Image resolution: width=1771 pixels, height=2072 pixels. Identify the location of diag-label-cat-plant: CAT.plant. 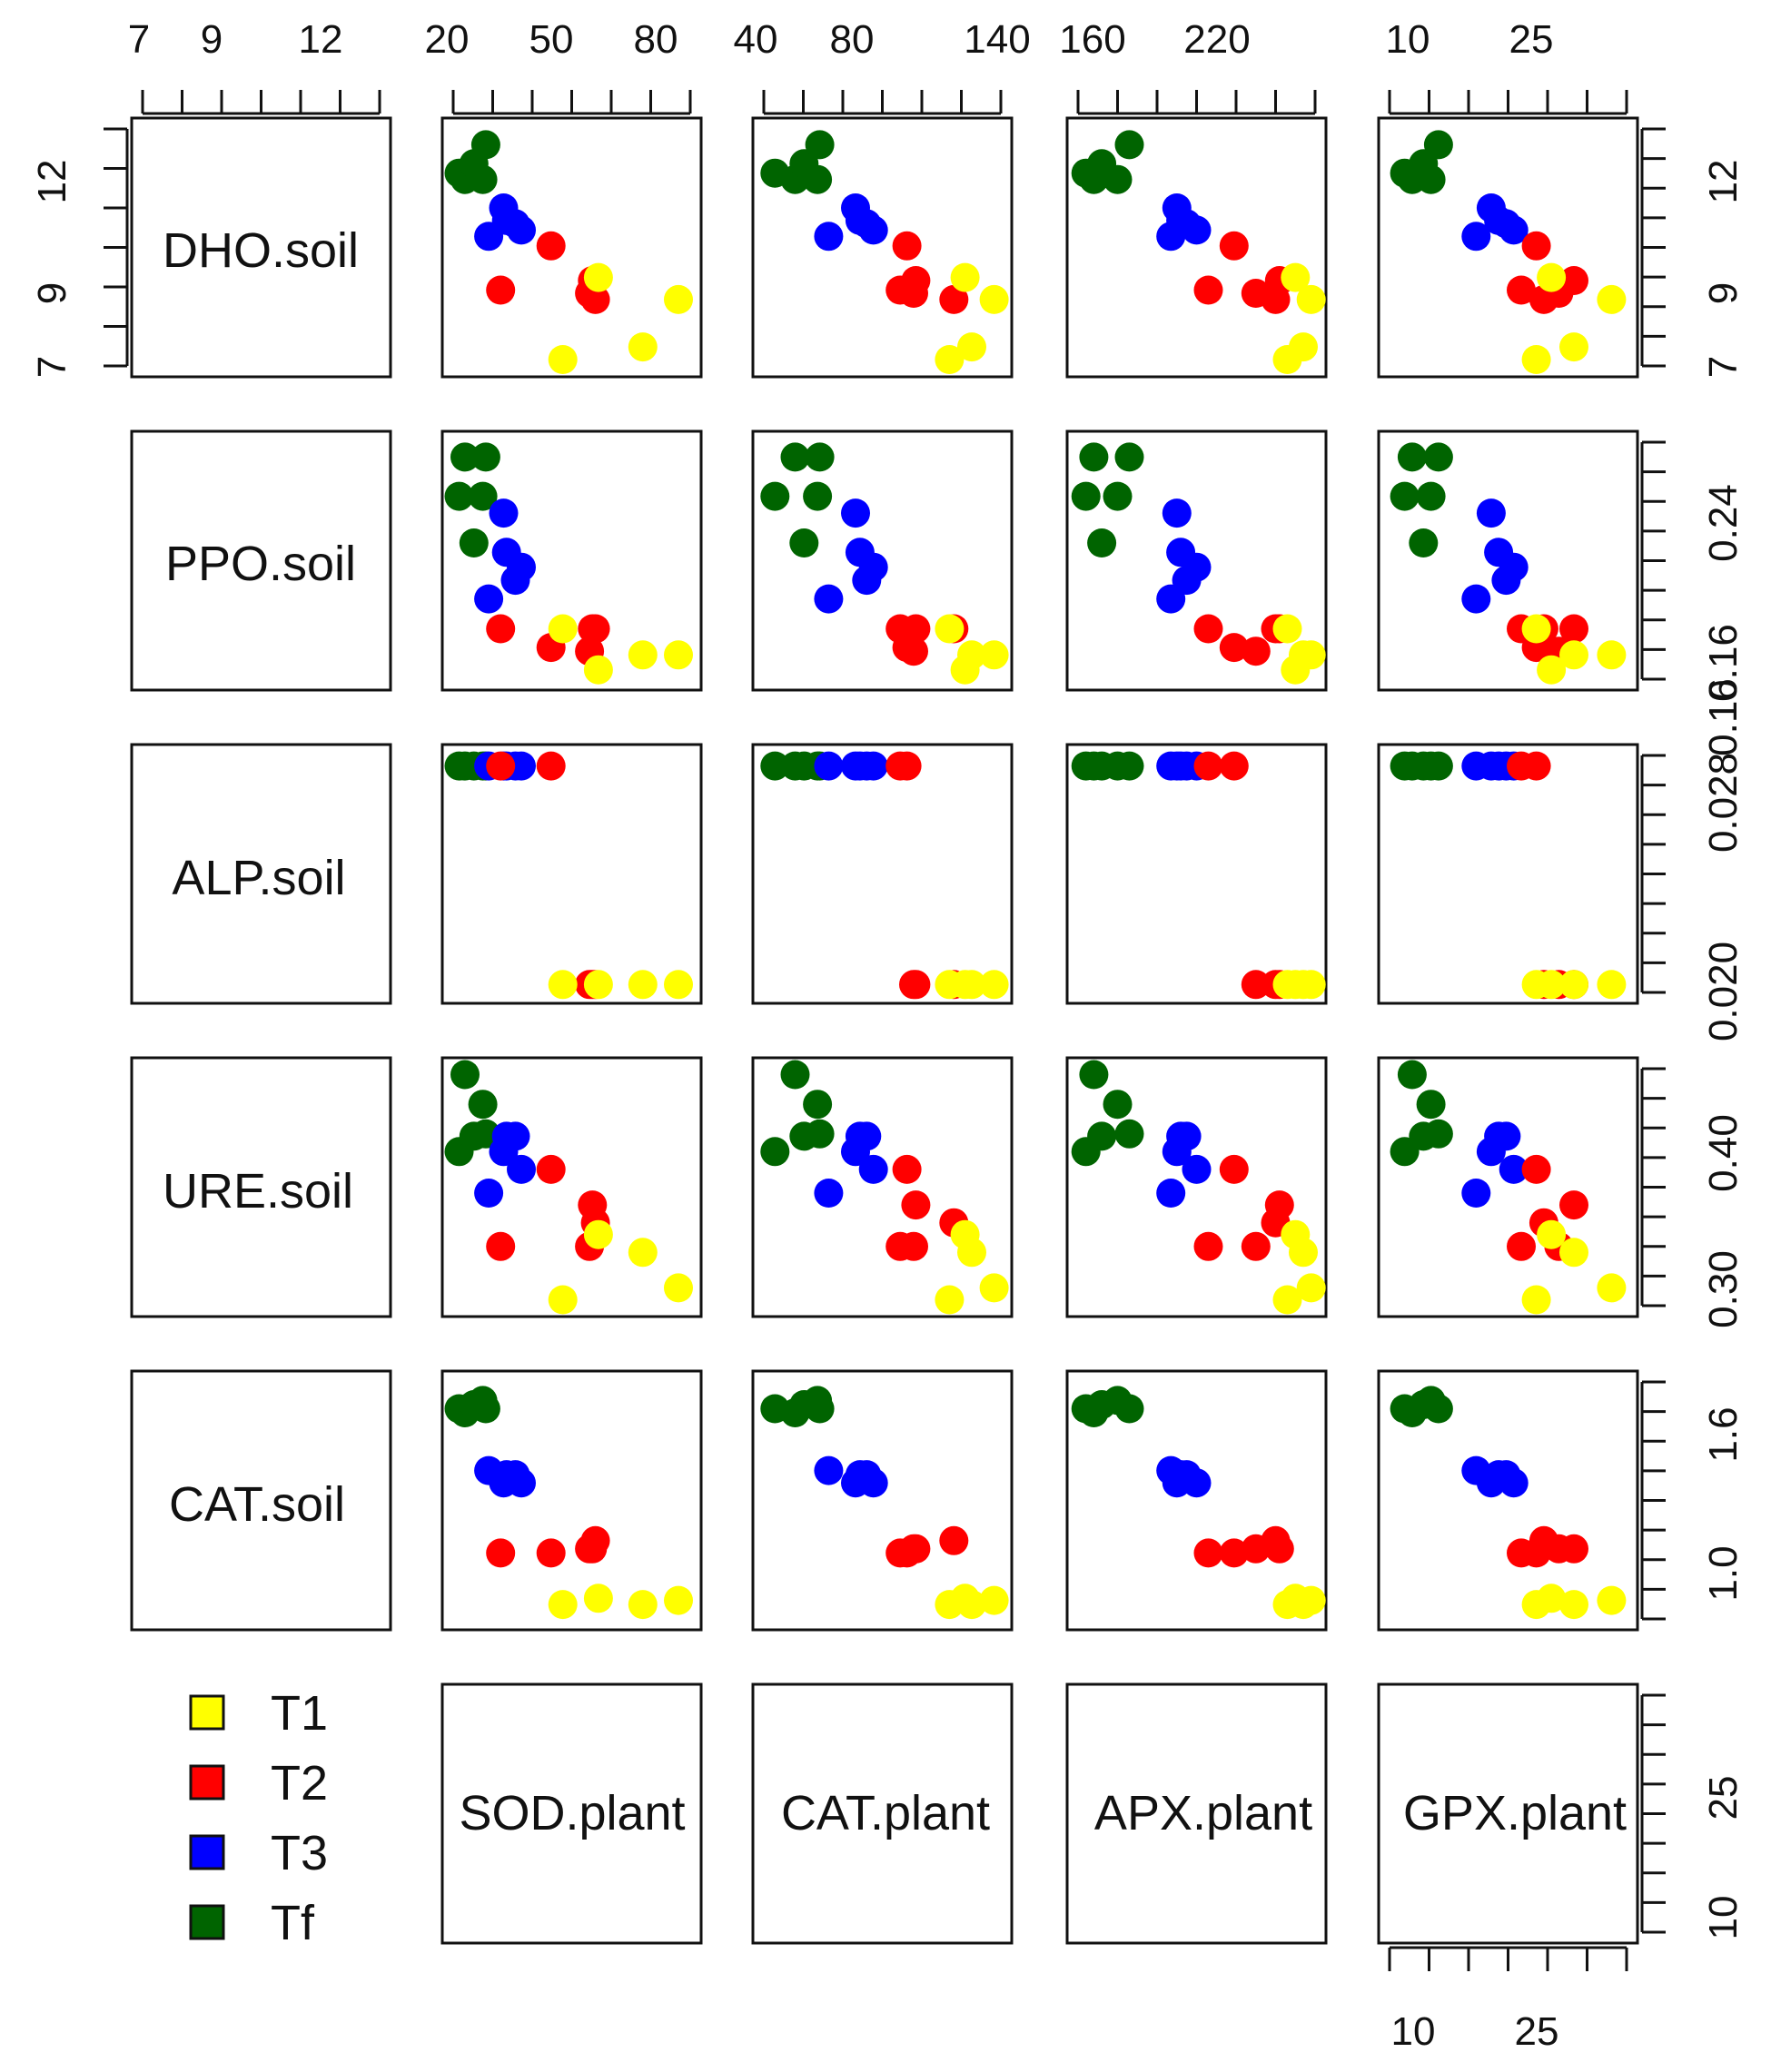
(885, 1813).